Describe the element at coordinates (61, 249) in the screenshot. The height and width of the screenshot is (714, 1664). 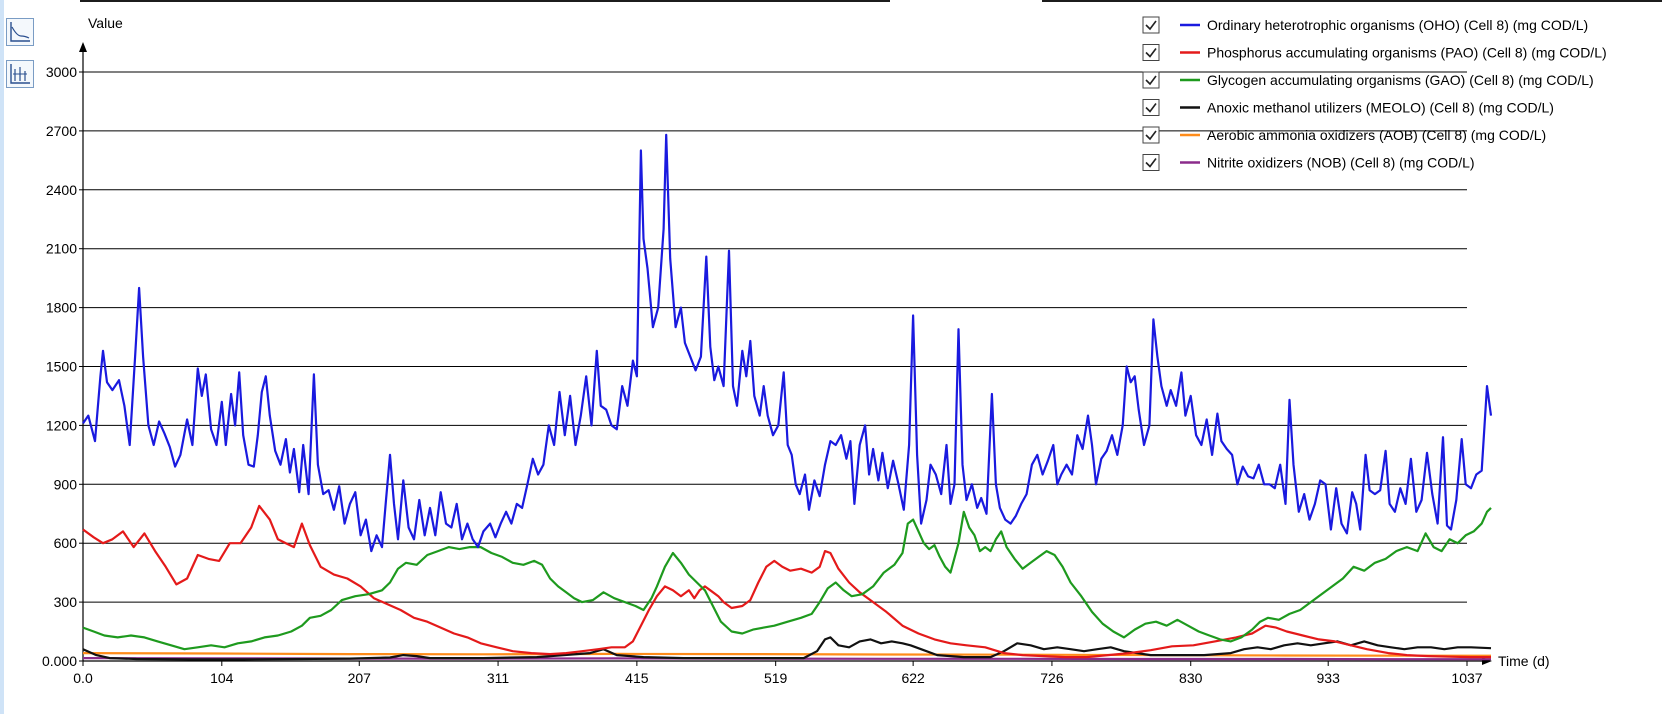
I see `y-tick-label: 2100` at that location.